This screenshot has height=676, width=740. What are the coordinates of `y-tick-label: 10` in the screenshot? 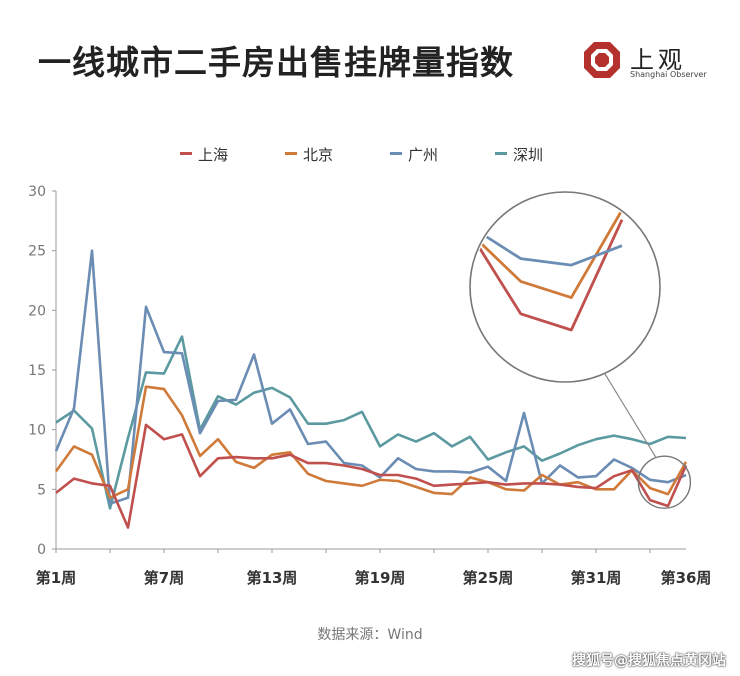 It's located at (37, 431).